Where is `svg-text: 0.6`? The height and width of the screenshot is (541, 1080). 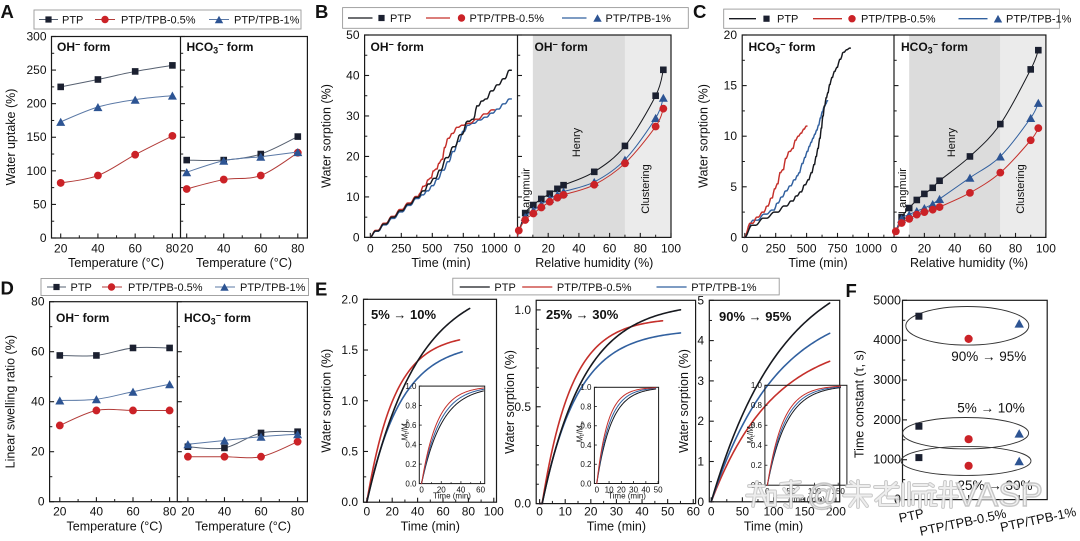 svg-text: 0.6 is located at coordinates (586, 426).